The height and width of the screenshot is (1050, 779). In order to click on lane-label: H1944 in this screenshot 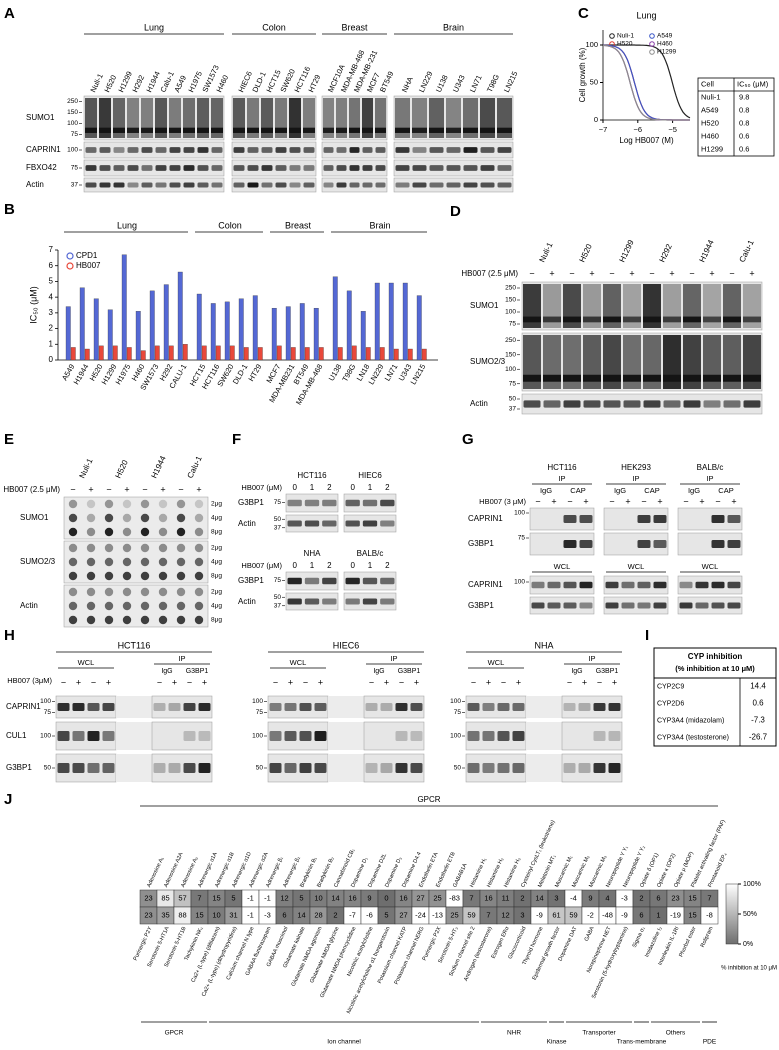, I will do `click(707, 251)`.